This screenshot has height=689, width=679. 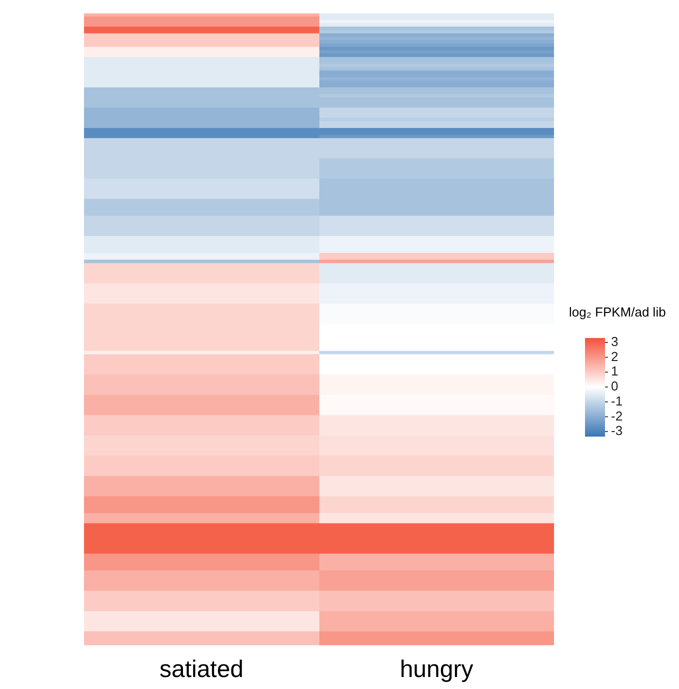 I want to click on color-bar-label: 0, so click(x=614, y=386).